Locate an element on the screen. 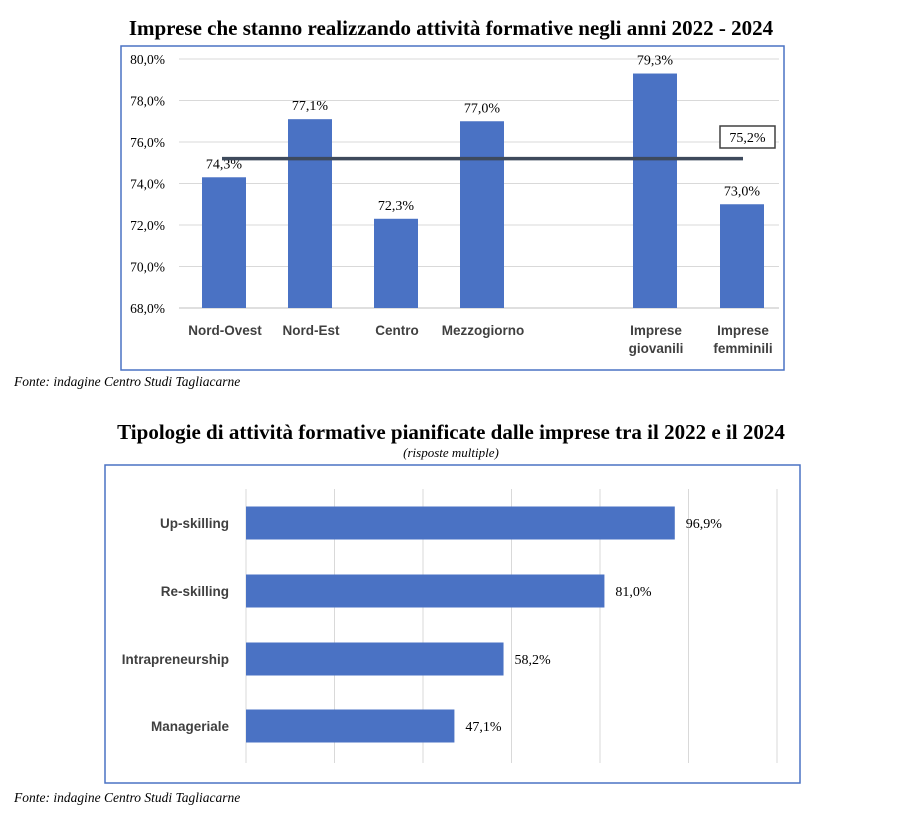  y-tick-label: Manageriale is located at coordinates (190, 726).